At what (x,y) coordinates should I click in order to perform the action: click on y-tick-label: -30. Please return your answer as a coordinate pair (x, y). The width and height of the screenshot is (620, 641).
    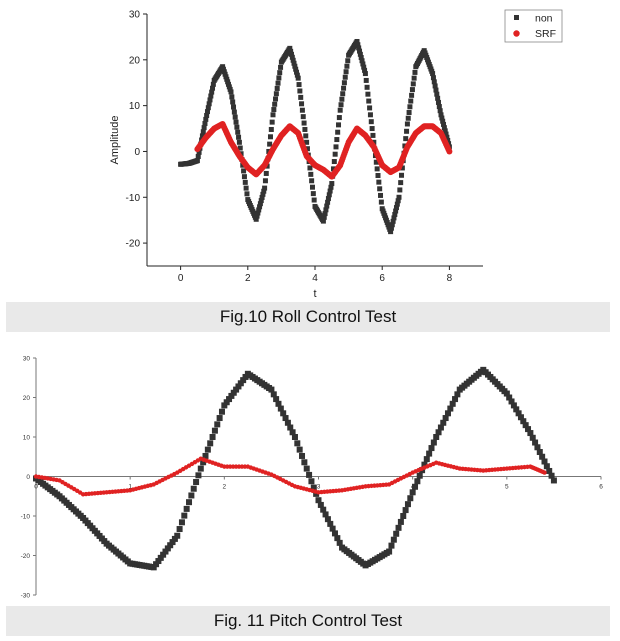
    Looking at the image, I should click on (26, 596).